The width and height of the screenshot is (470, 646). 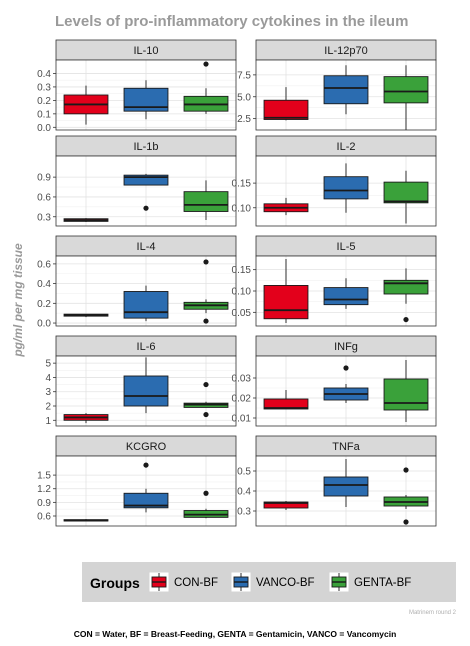 I want to click on legend-item-label: CON-BF, so click(x=196, y=583).